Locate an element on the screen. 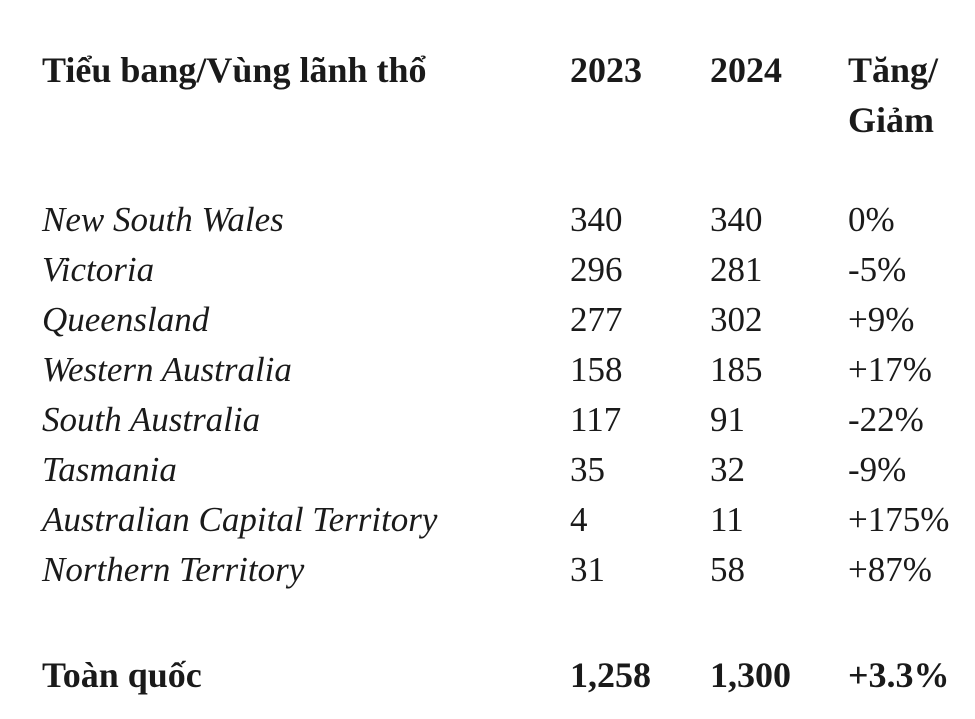  row-cell: 32 is located at coordinates (727, 469).